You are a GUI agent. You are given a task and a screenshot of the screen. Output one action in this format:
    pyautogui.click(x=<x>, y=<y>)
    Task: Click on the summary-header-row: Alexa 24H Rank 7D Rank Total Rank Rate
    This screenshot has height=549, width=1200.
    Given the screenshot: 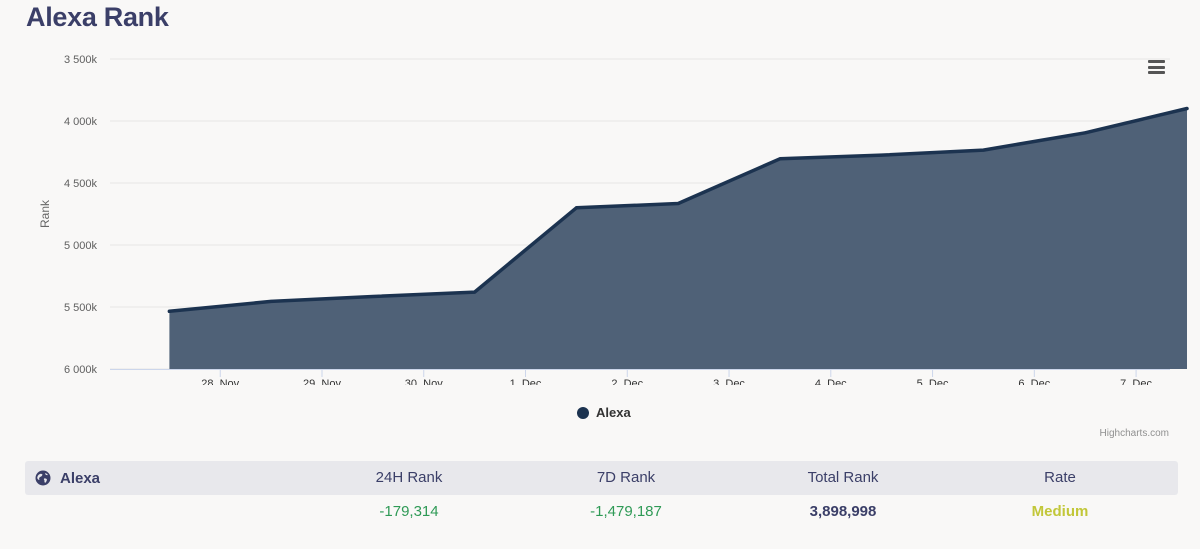 What is the action you would take?
    pyautogui.click(x=601, y=478)
    